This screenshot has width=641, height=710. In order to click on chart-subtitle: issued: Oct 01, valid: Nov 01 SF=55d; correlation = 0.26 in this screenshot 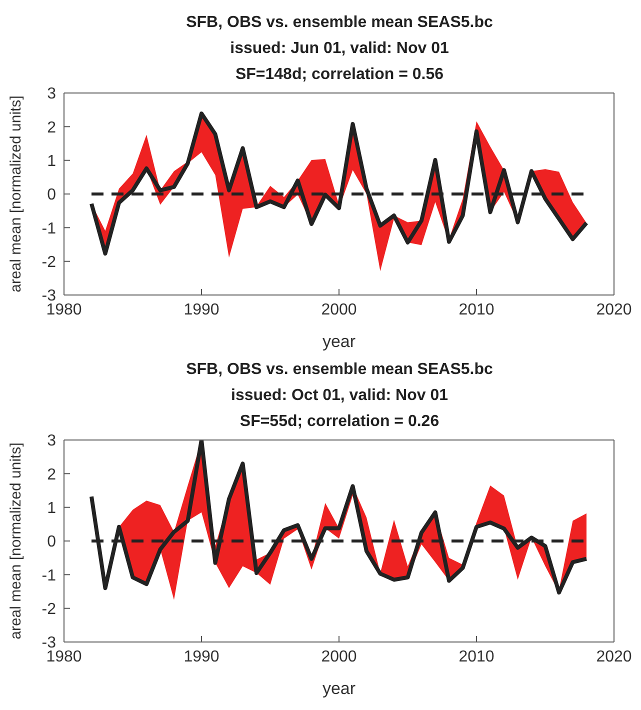, I will do `click(339, 409)`.